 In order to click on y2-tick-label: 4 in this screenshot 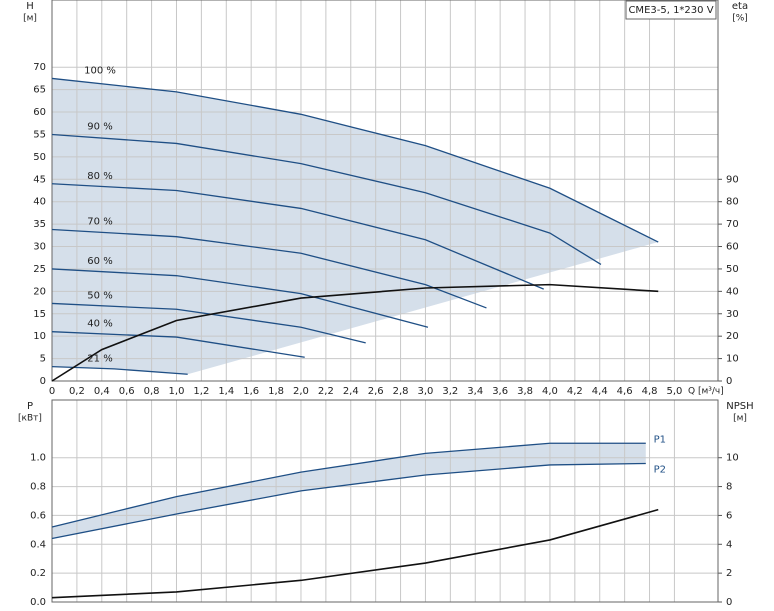, I will do `click(729, 544)`.